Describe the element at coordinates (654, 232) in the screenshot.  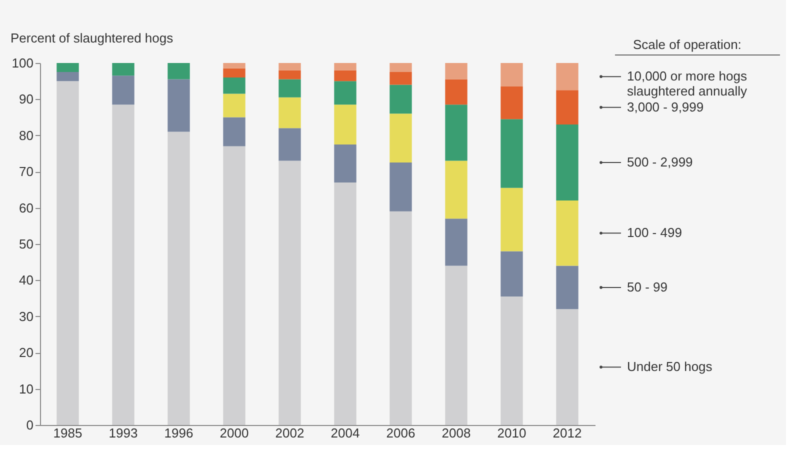
I see `text: 100 - 499` at that location.